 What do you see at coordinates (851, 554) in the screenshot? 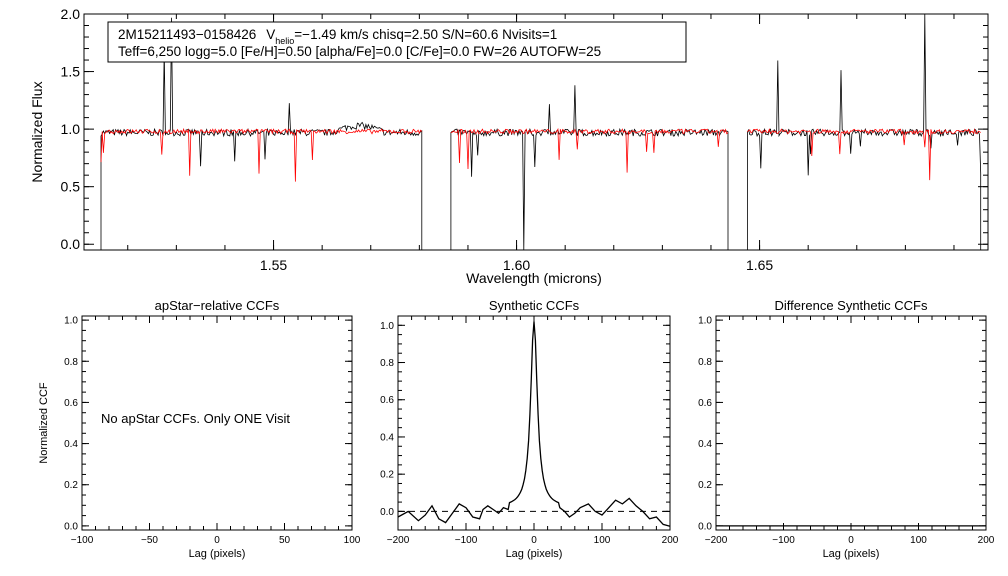
I see `difference-ccf-xlabel: Lag (pixels)` at bounding box center [851, 554].